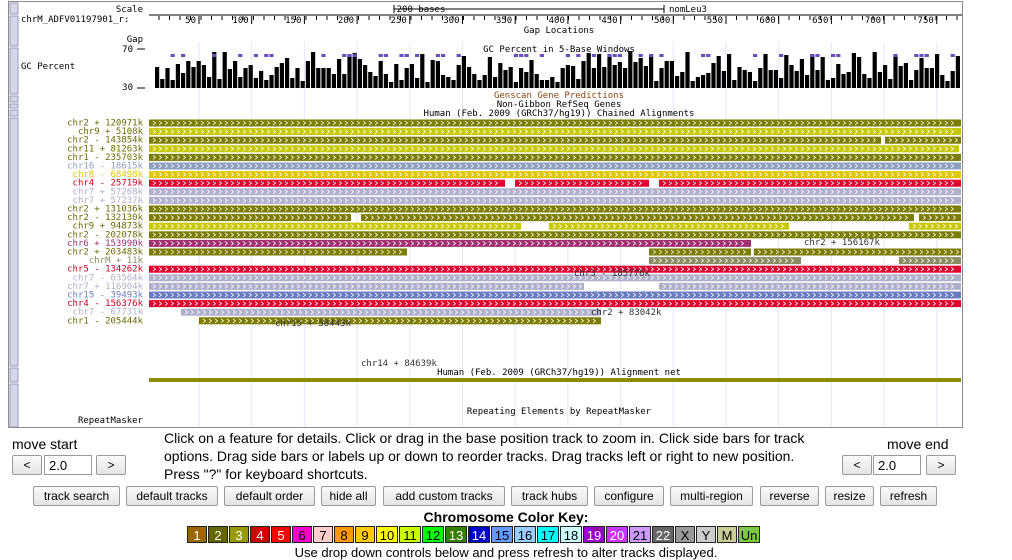 The width and height of the screenshot is (1012, 560). What do you see at coordinates (908, 496) in the screenshot?
I see `refresh-button: refresh` at bounding box center [908, 496].